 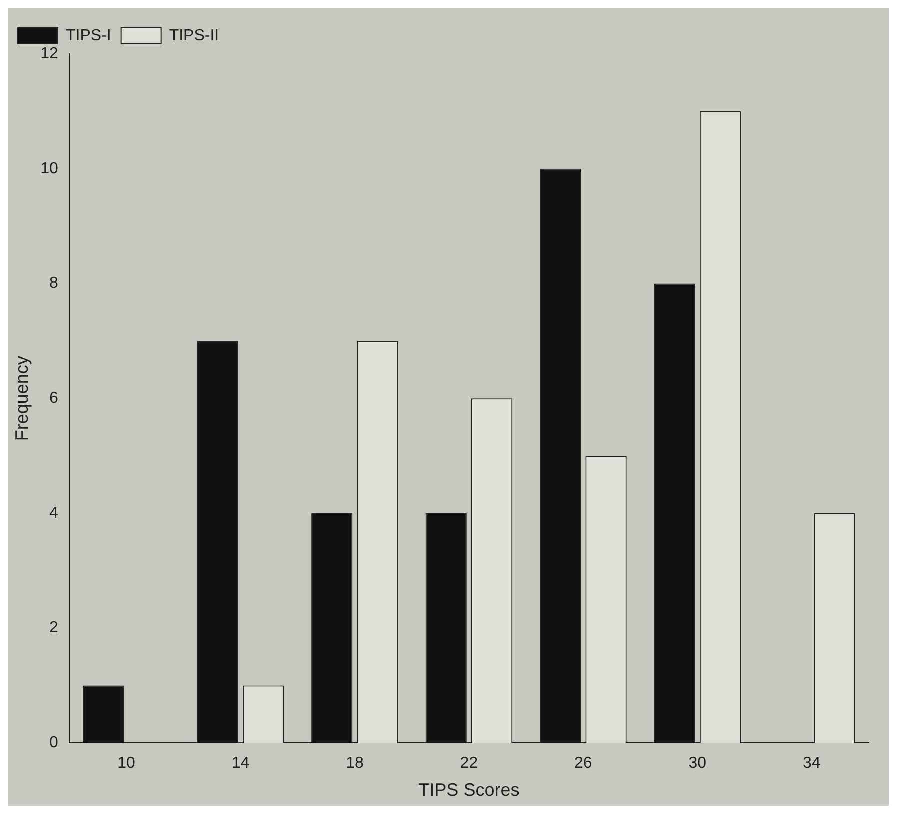 I want to click on x-tick-label: 14, so click(x=241, y=763).